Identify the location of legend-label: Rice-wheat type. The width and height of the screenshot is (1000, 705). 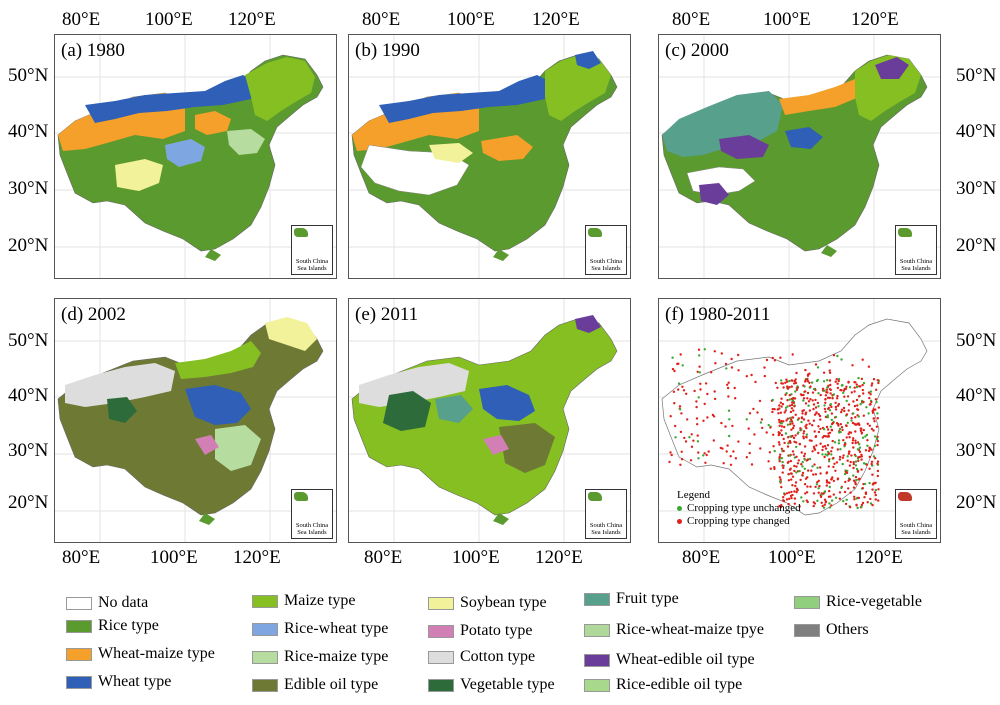
(336, 628).